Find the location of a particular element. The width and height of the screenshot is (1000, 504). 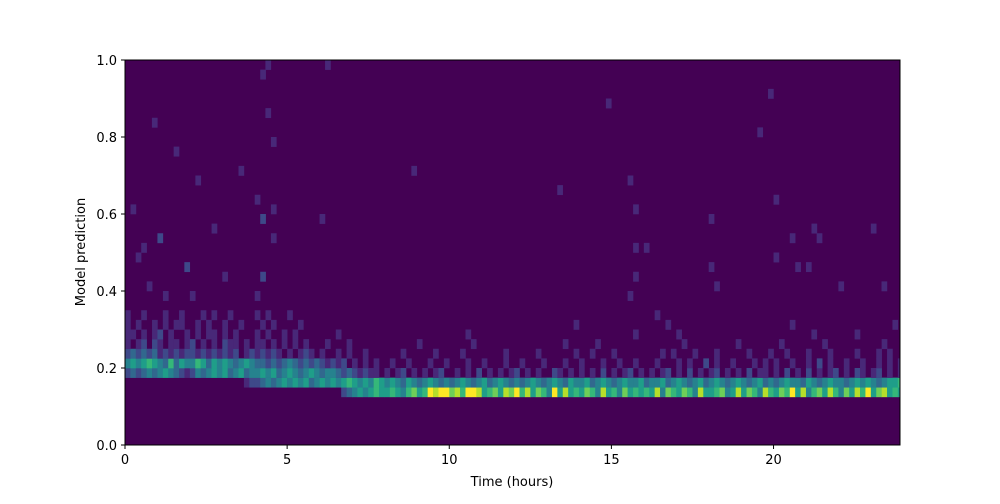

y-tick-label: 1.0 is located at coordinates (106, 61).